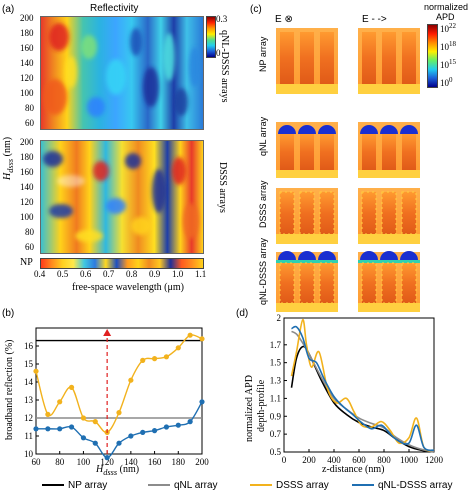 This screenshot has height=496, width=474. I want to click on row-label-dsss: DSSS arrays, so click(222, 187).